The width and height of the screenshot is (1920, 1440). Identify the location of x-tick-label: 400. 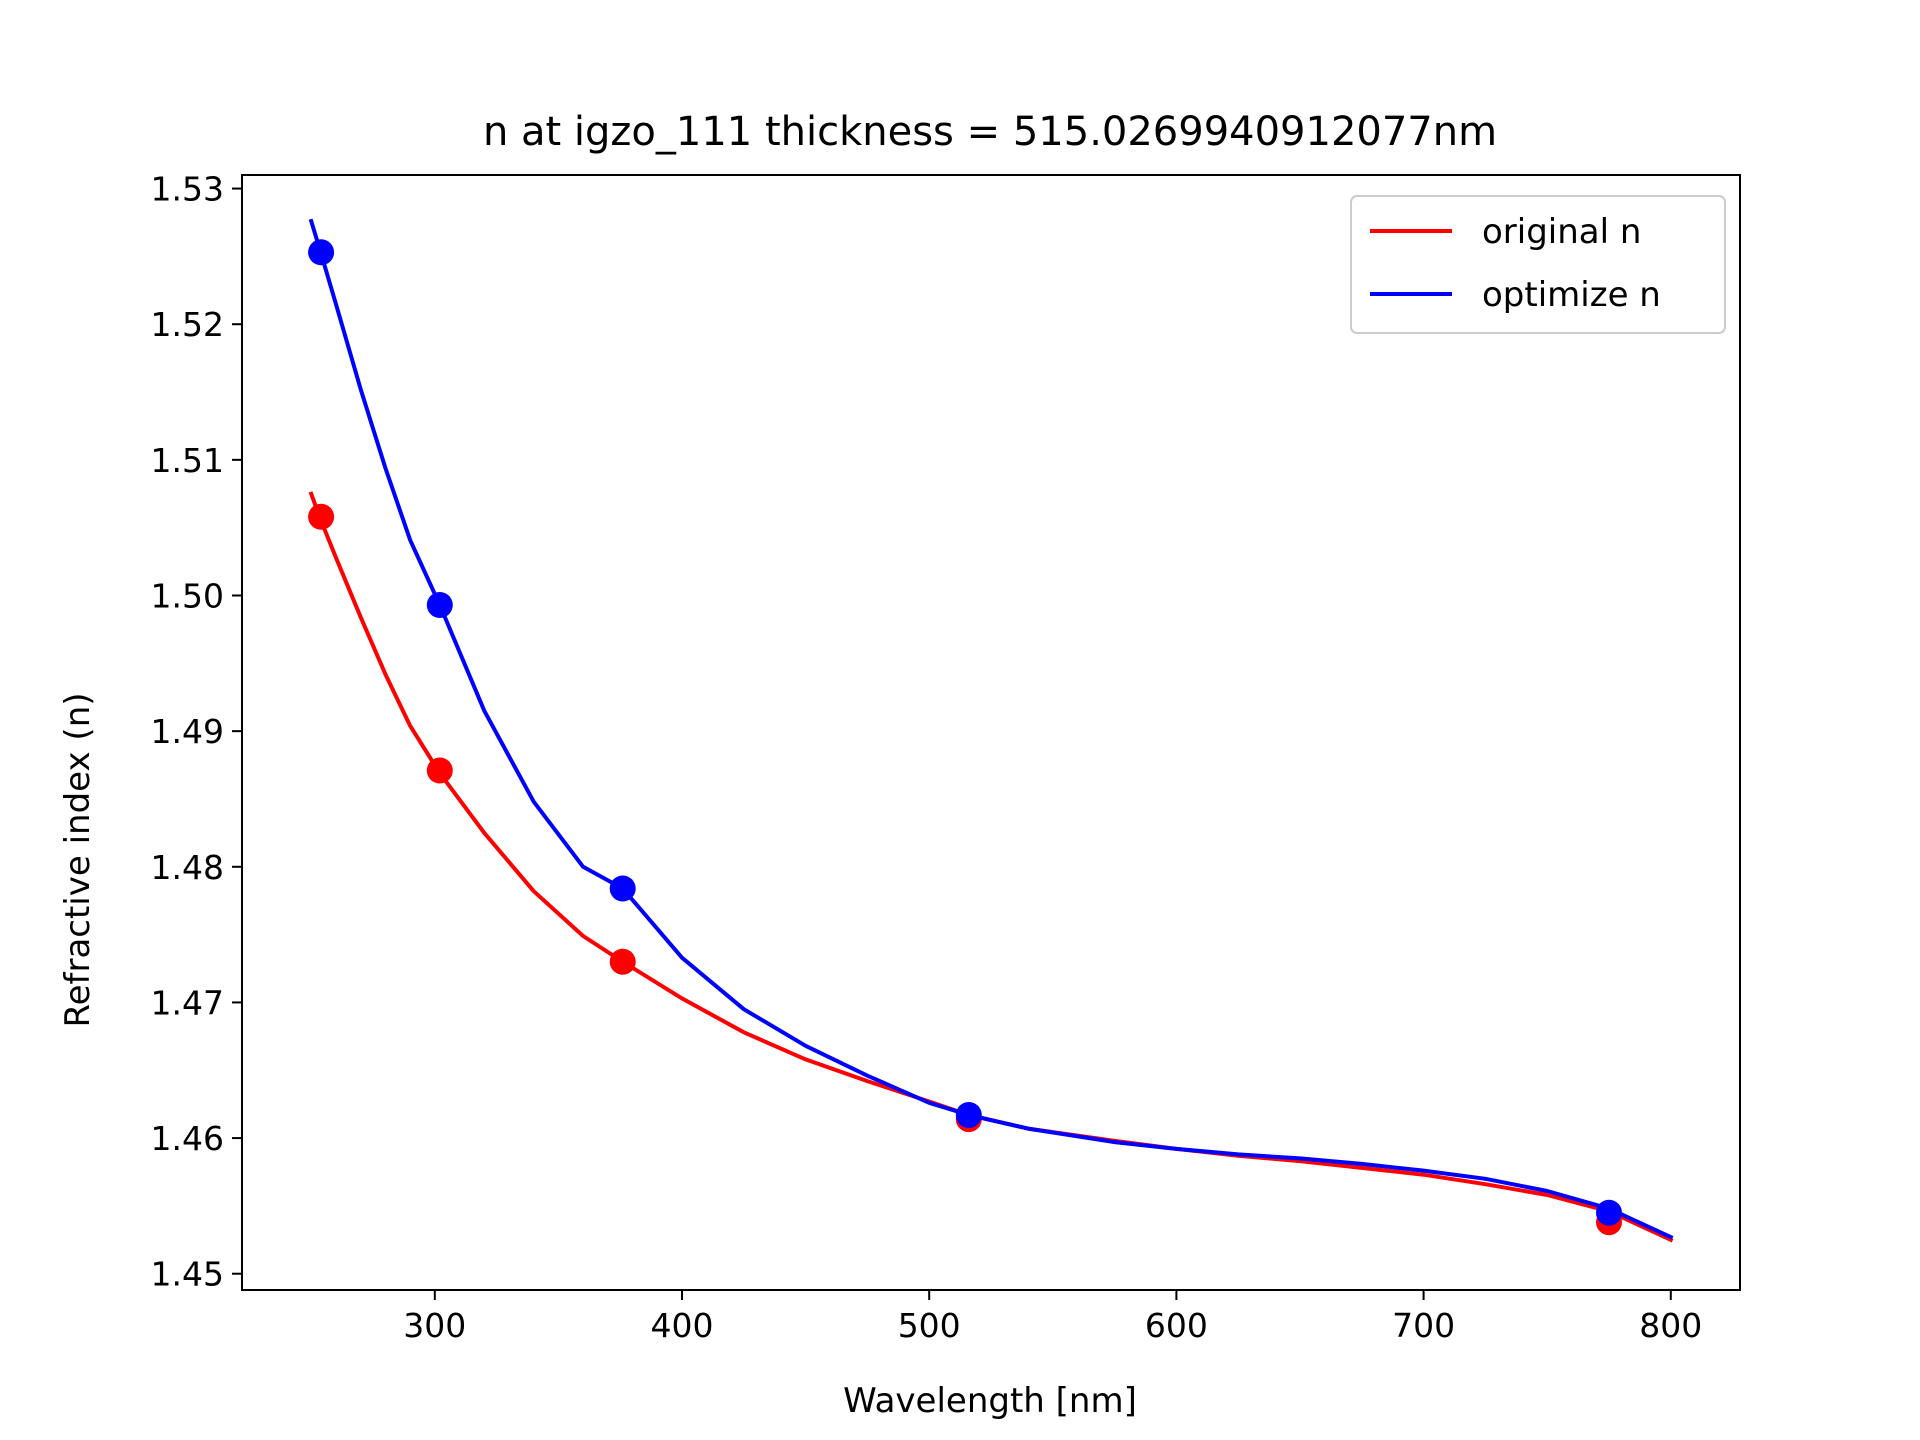
(682, 1325).